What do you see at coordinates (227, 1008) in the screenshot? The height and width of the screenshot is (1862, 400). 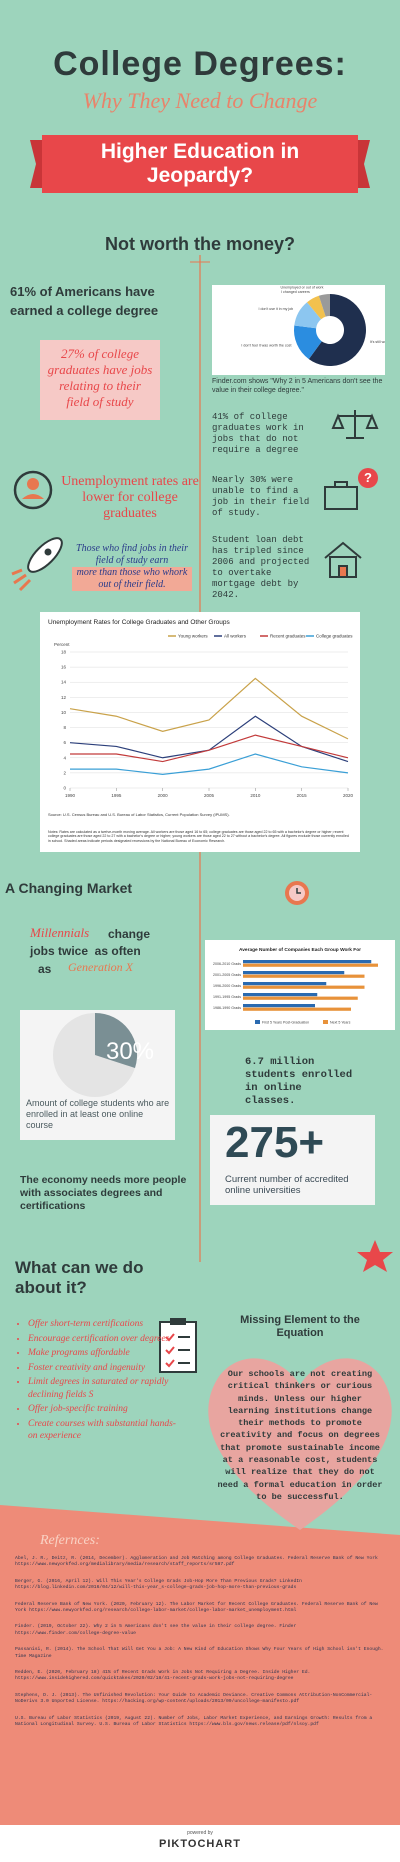 I see `category-label: 1986-1990 Grads` at bounding box center [227, 1008].